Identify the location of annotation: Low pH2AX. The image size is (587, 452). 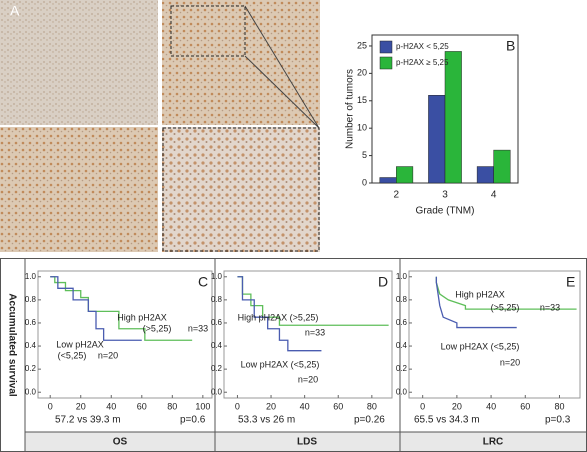
(80, 344).